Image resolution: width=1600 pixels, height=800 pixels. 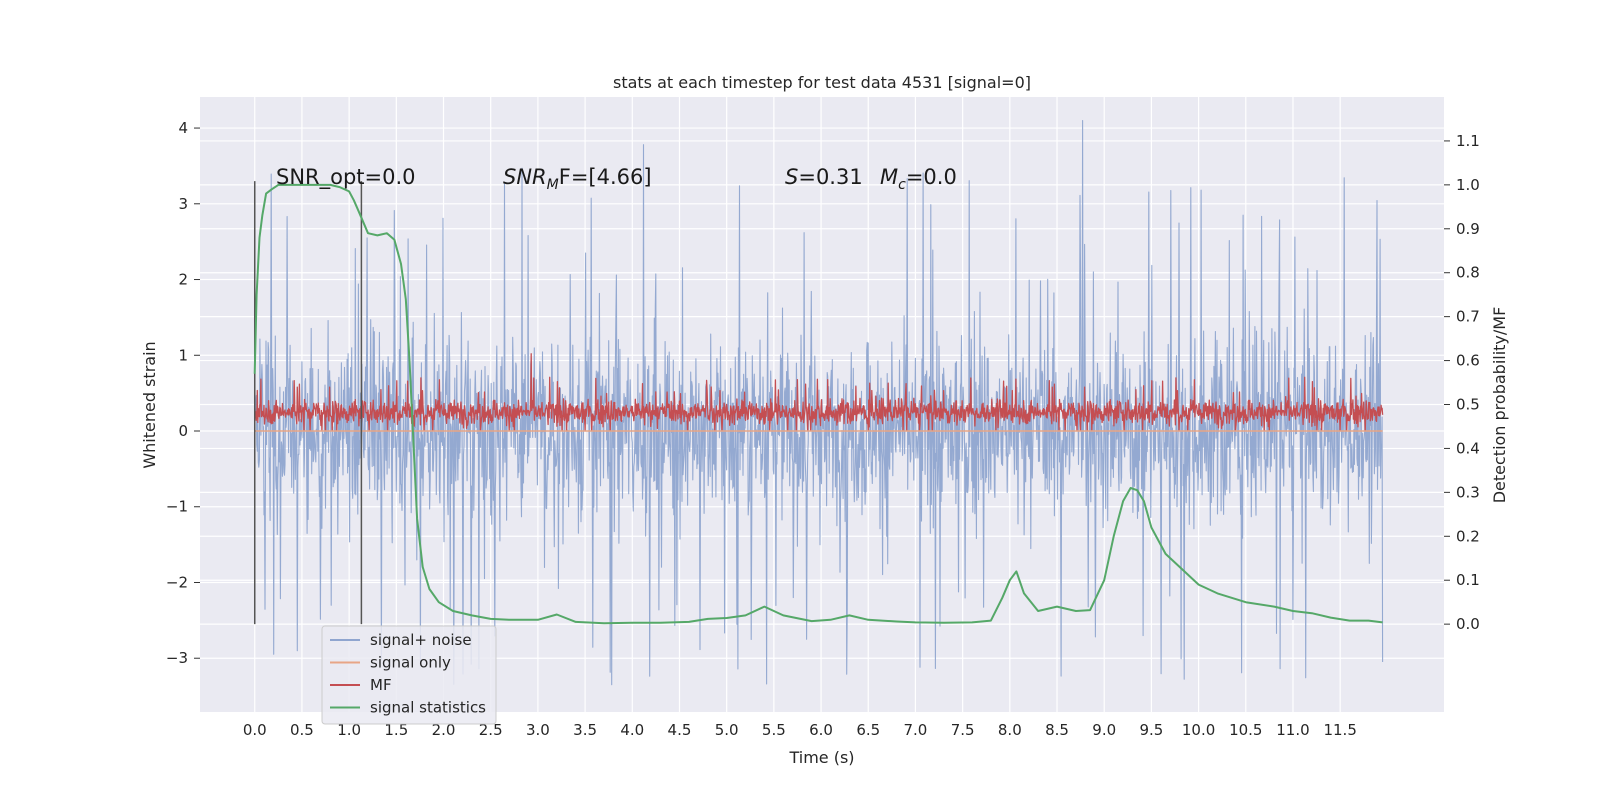 I want to click on x-tick-label: 10.0, so click(x=1198, y=730).